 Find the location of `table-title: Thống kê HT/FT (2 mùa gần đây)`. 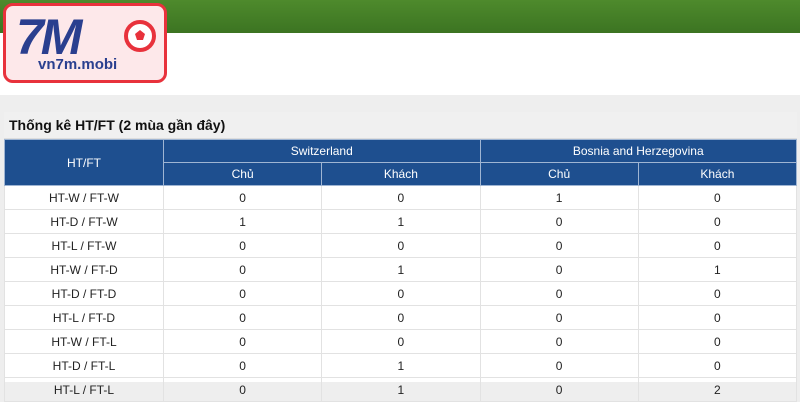

table-title: Thống kê HT/FT (2 mùa gần đây) is located at coordinates (400, 125).